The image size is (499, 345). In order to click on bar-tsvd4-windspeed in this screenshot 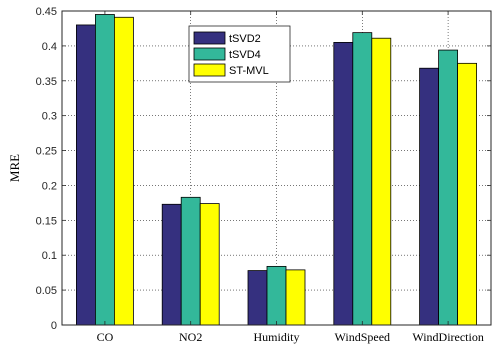, I will do `click(362, 179)`.